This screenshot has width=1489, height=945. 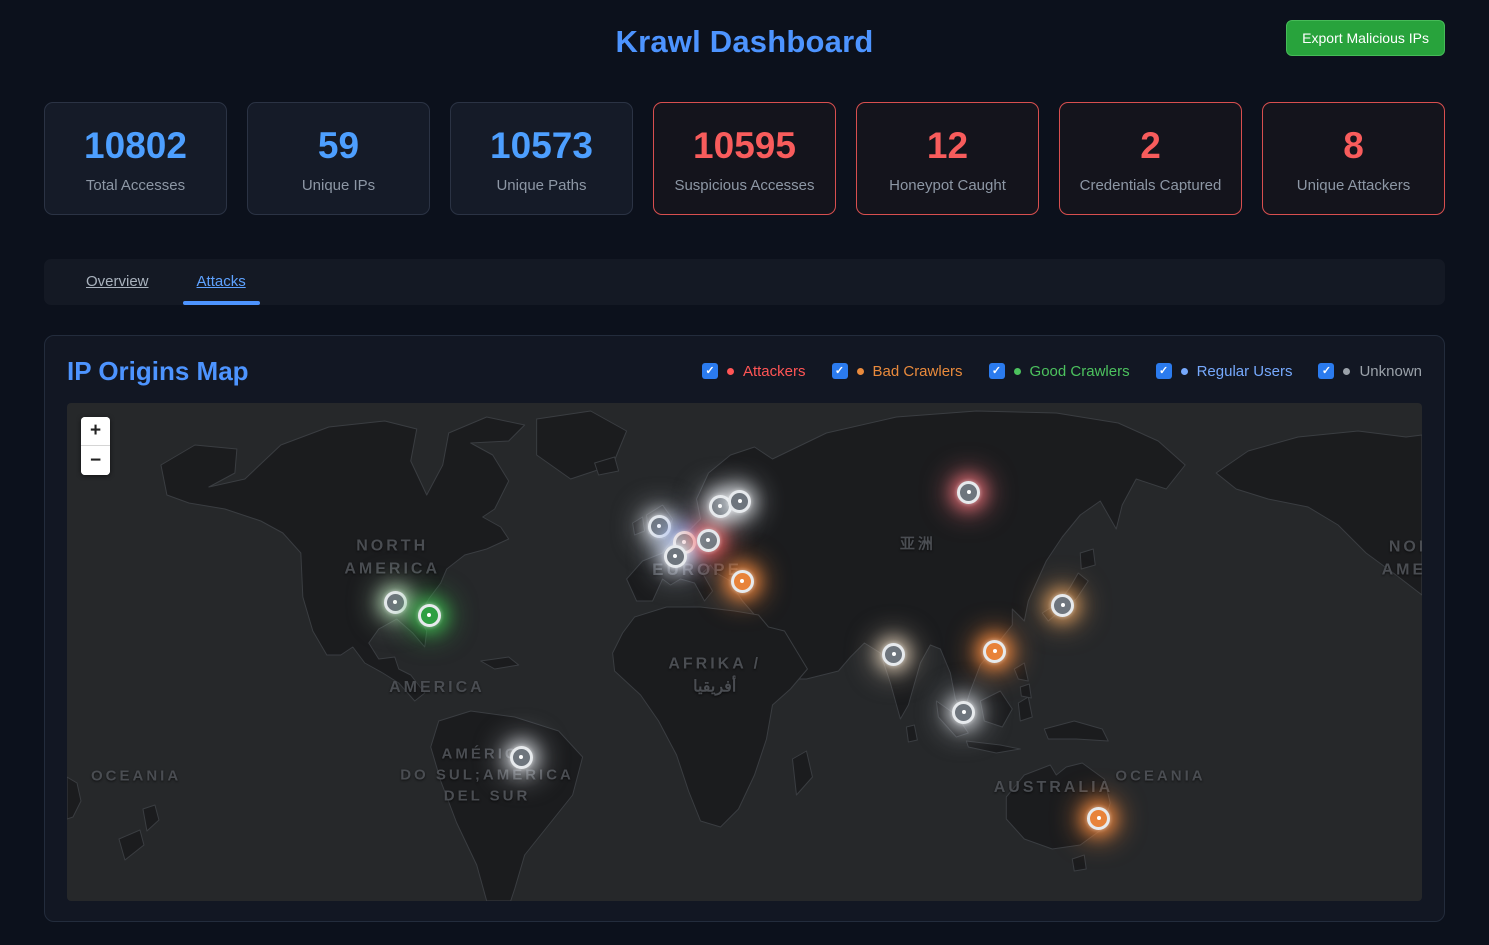 What do you see at coordinates (1326, 371) in the screenshot?
I see `legend-checkbox-unknown` at bounding box center [1326, 371].